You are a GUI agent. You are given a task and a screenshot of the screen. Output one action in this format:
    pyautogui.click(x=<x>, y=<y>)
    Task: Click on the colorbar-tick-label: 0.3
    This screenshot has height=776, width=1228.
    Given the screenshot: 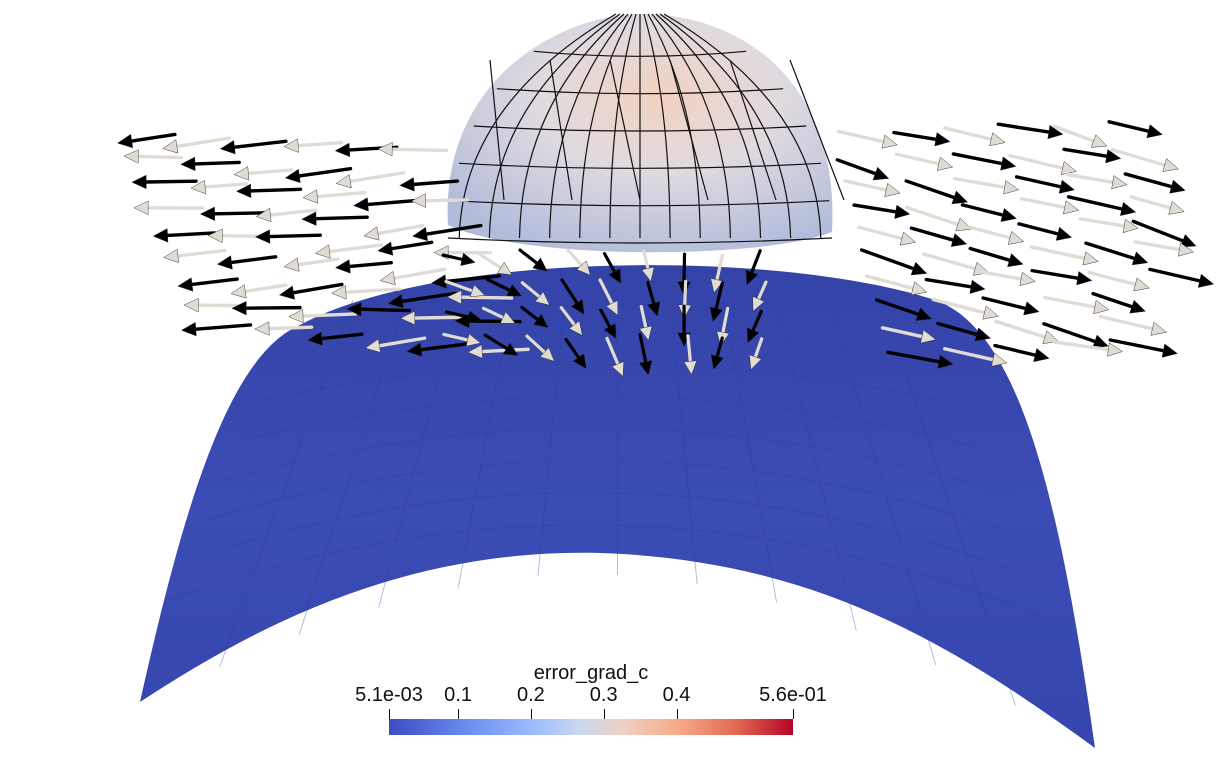 What is the action you would take?
    pyautogui.click(x=603, y=695)
    